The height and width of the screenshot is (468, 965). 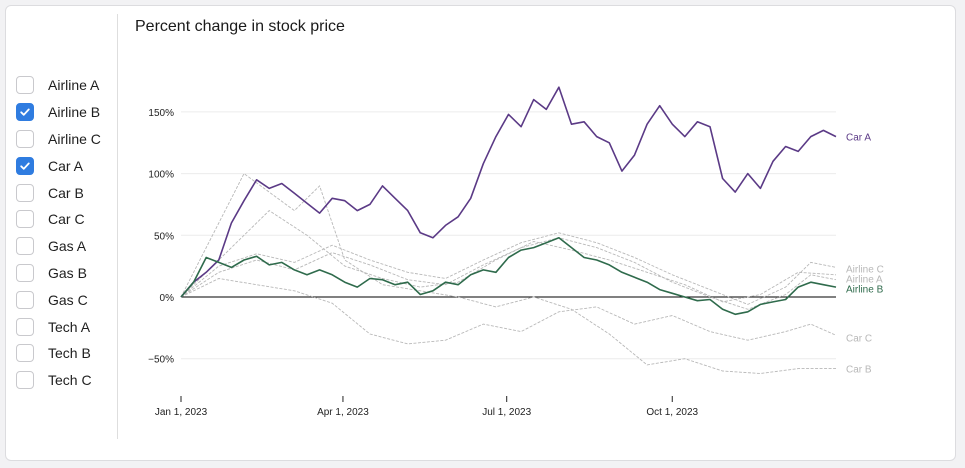 What do you see at coordinates (343, 412) in the screenshot?
I see `x-tick-label: Apr 1, 2023` at bounding box center [343, 412].